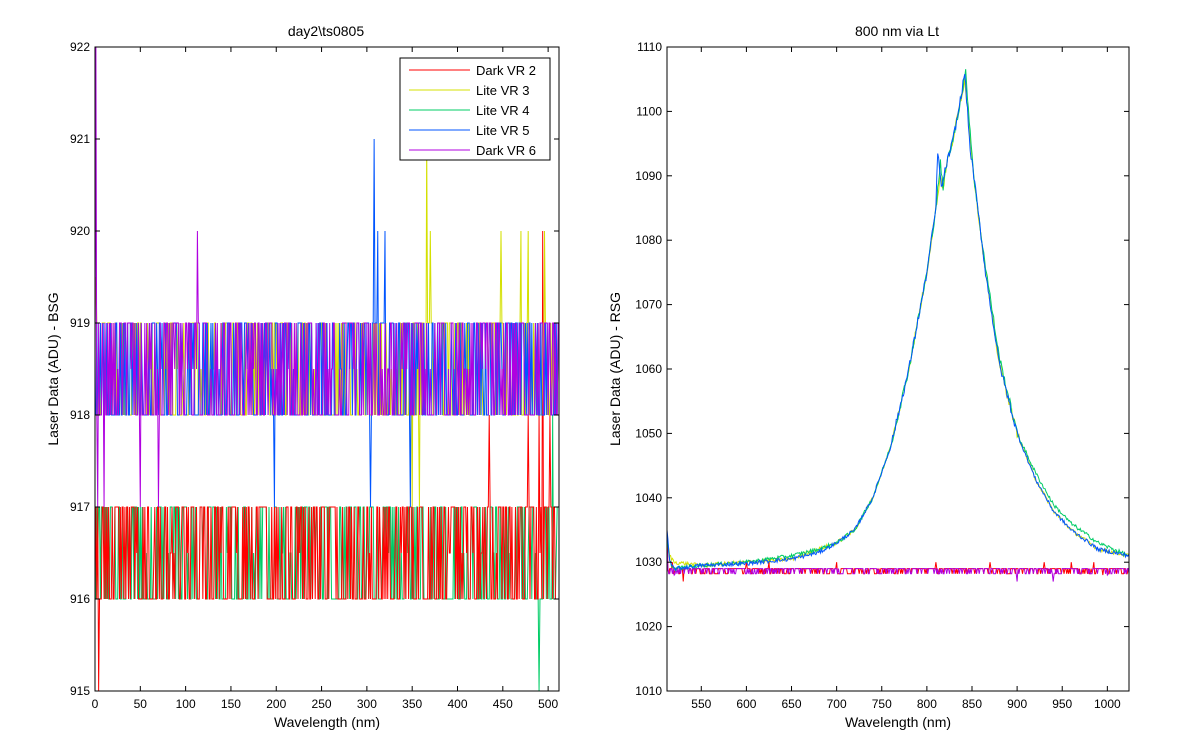  What do you see at coordinates (53, 368) in the screenshot?
I see `left-y-axis-label: Laser Data (ADU) - BSG` at bounding box center [53, 368].